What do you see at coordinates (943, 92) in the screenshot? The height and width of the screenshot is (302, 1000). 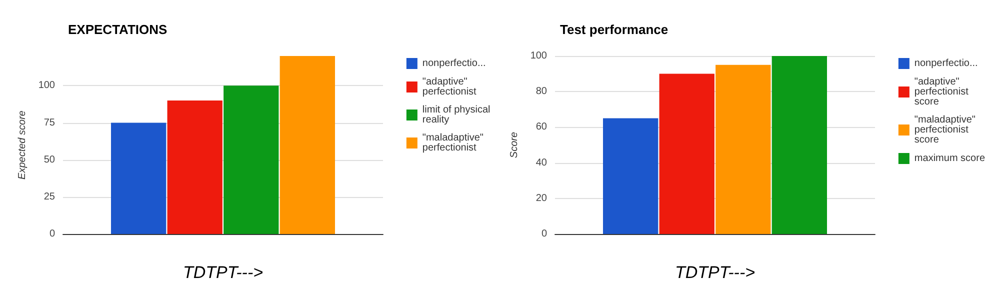 I see `legend-label: "adaptive" perfectionist score` at bounding box center [943, 92].